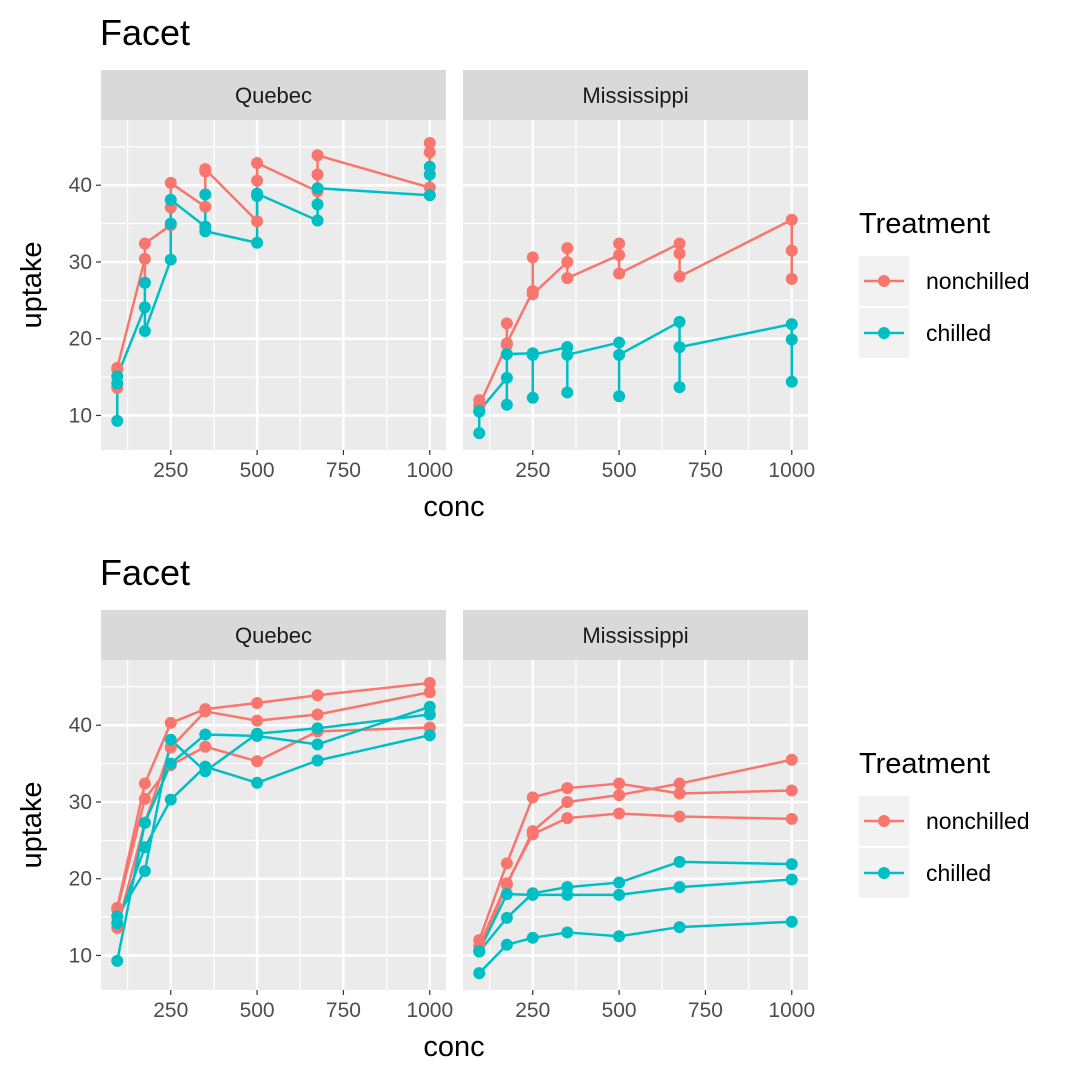  Describe the element at coordinates (80, 262) in the screenshot. I see `y-tick-label: 30` at that location.